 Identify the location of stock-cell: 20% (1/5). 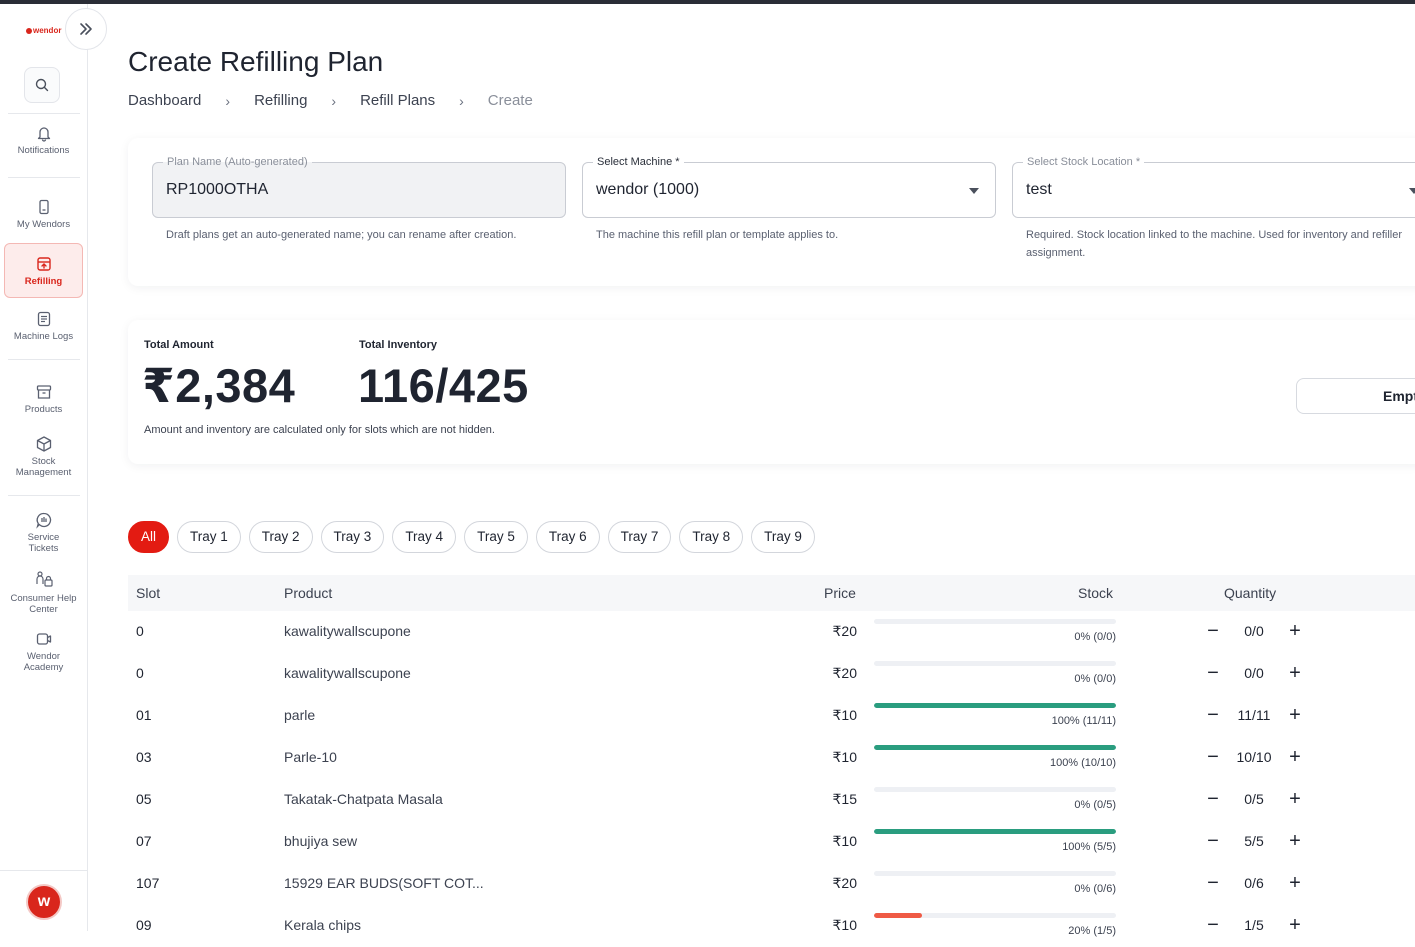
(1092, 931).